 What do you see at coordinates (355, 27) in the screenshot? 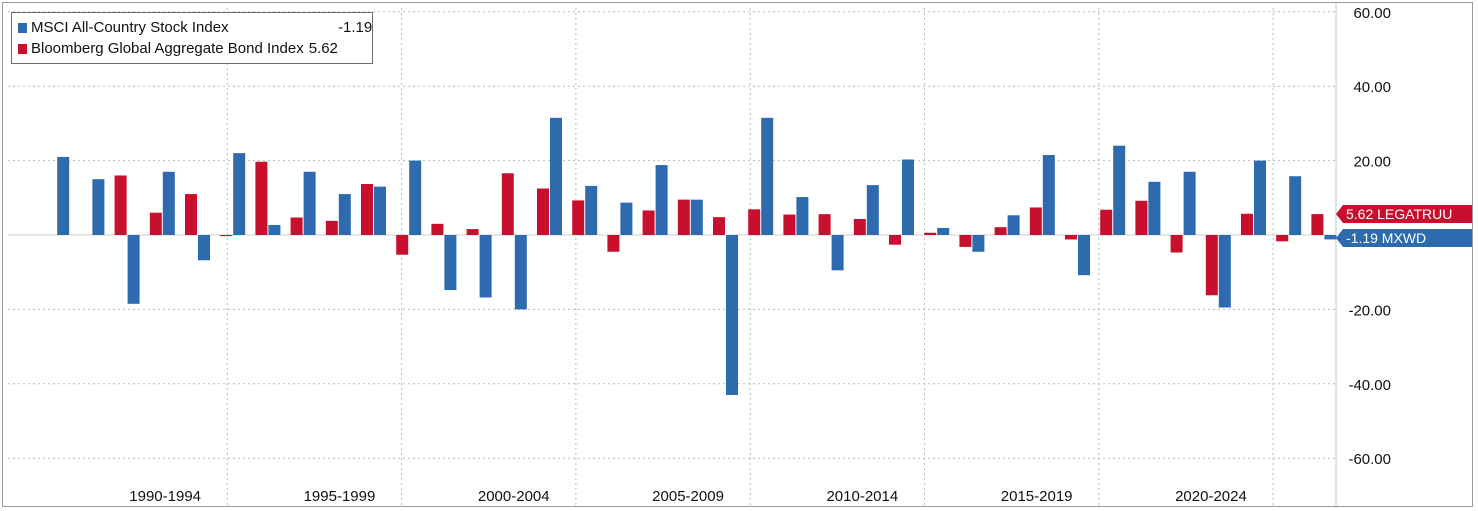
I see `legend-value-stock: -1.19` at bounding box center [355, 27].